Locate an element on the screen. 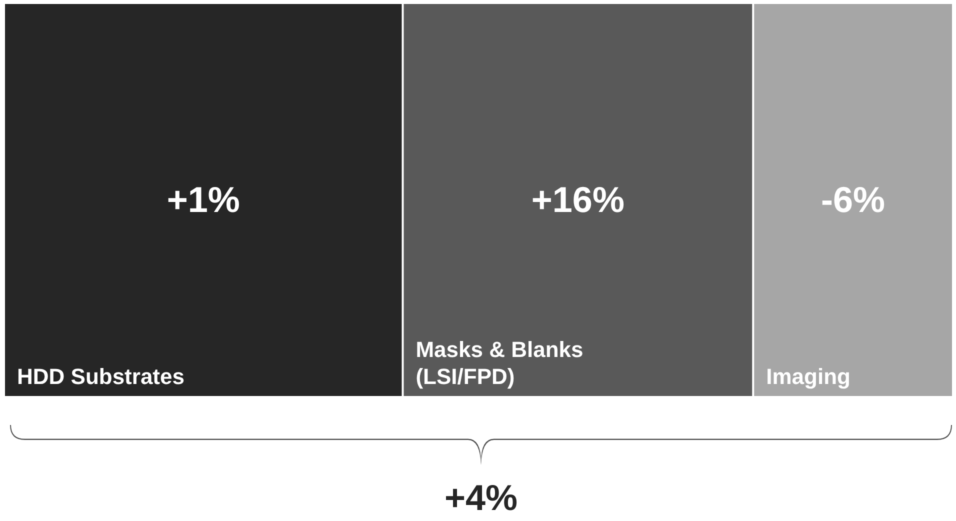 The height and width of the screenshot is (521, 956). series-label: HDD Substrates is located at coordinates (100, 376).